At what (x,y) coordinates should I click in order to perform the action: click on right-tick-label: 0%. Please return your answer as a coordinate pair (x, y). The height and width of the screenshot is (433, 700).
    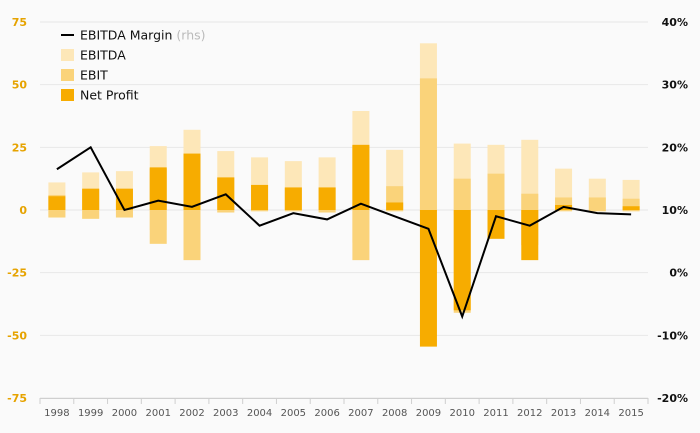
    Looking at the image, I should click on (678, 273).